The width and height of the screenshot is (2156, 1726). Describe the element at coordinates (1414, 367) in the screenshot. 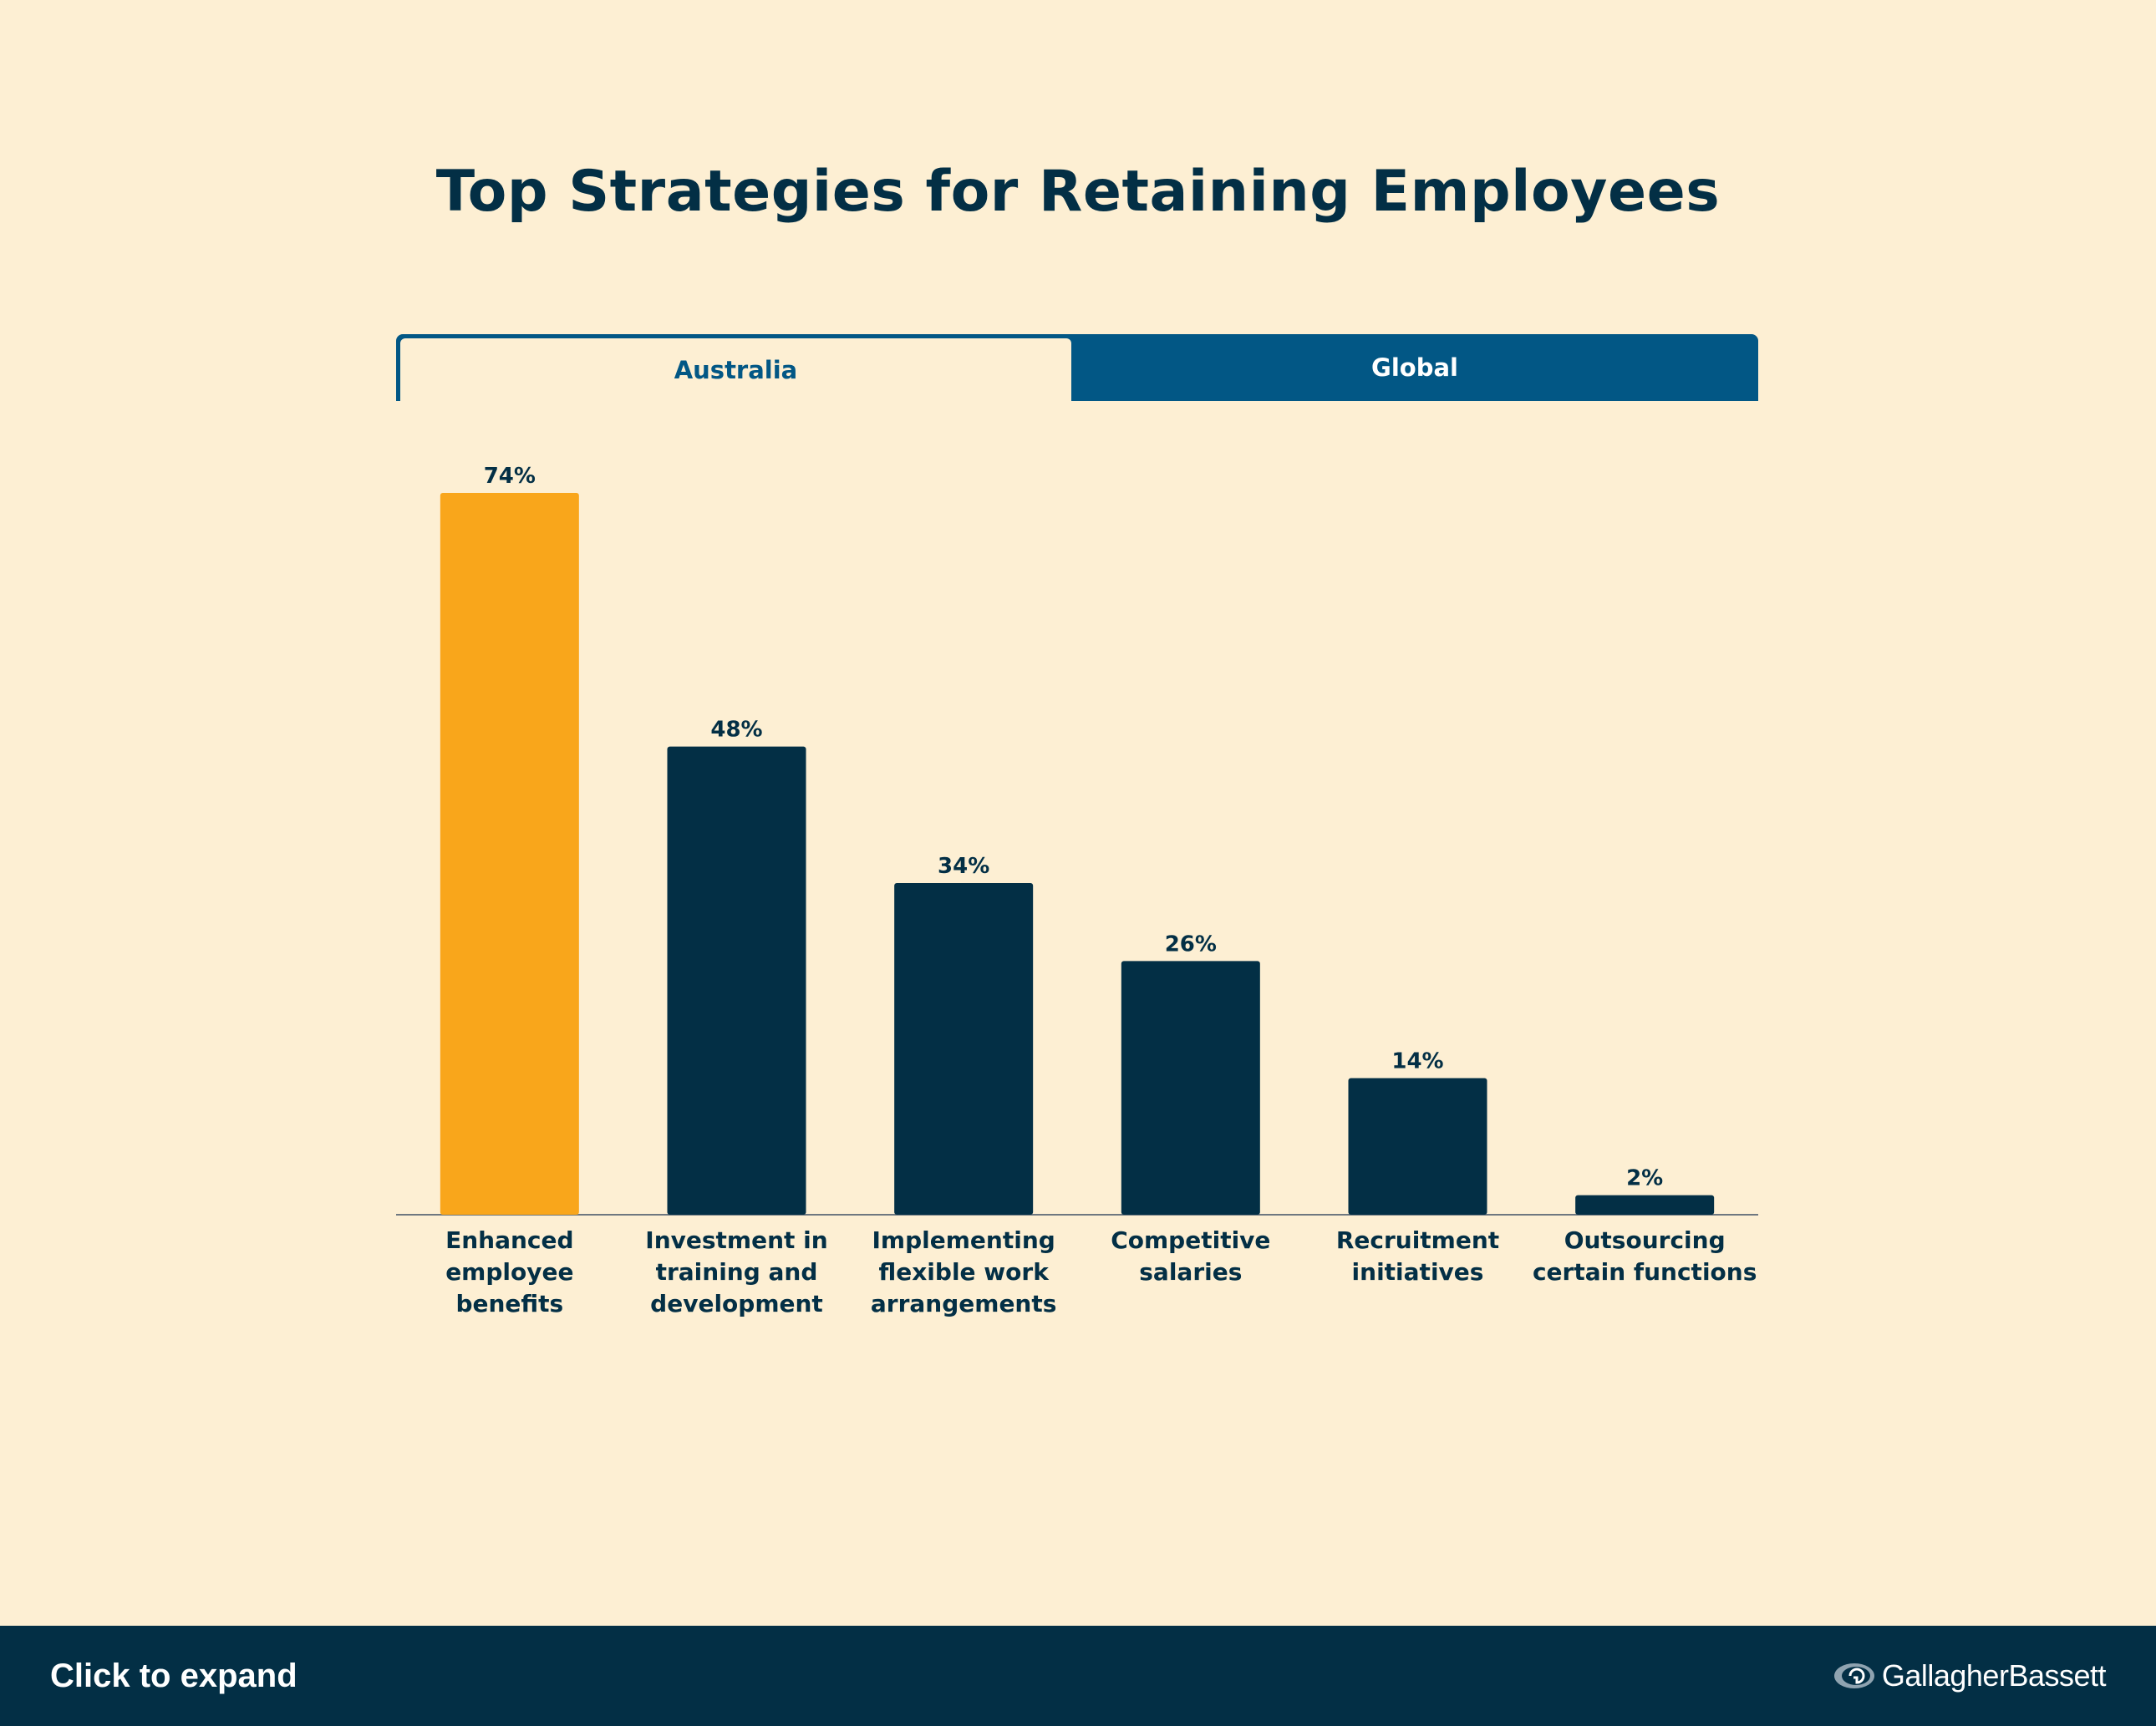

I see `tab-global: Global` at that location.